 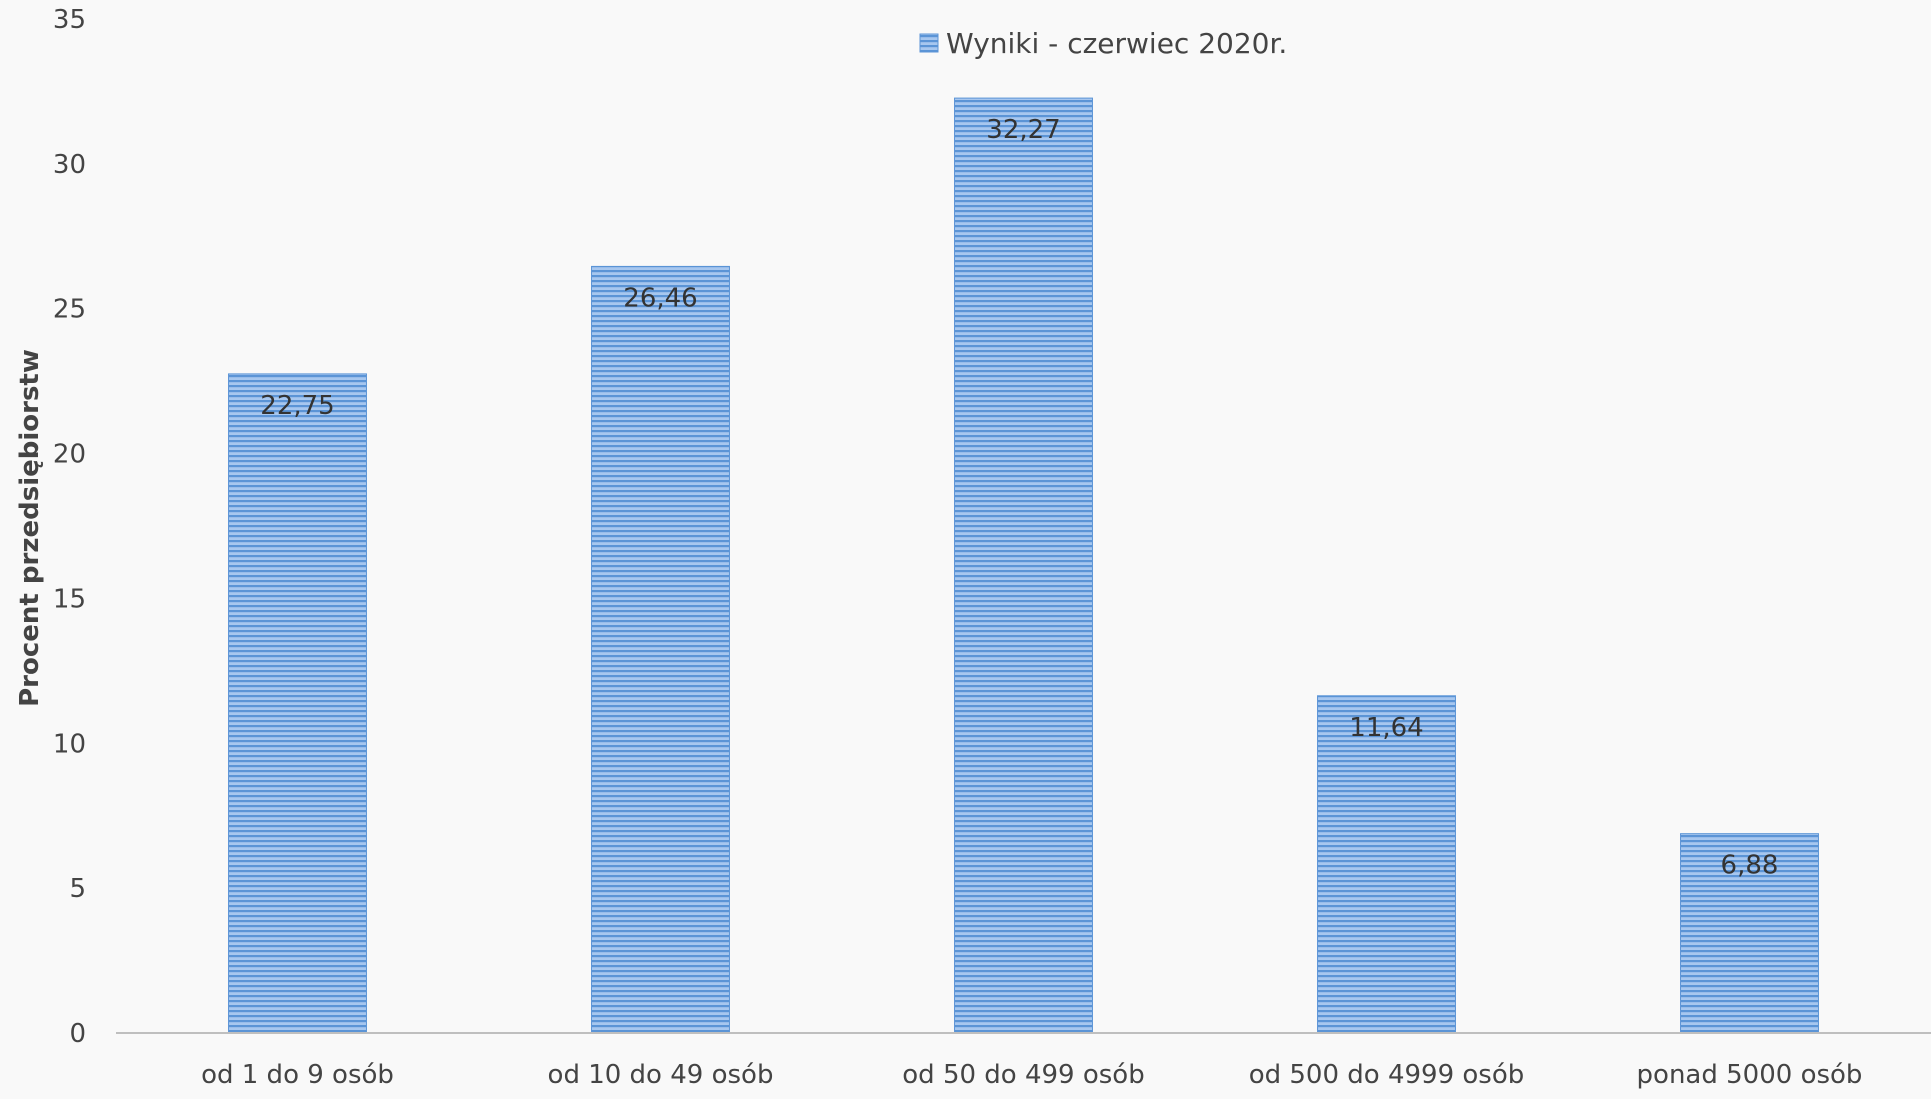 What do you see at coordinates (1387, 1075) in the screenshot?
I see `x-tick-label: od 500 do 4999 osób` at bounding box center [1387, 1075].